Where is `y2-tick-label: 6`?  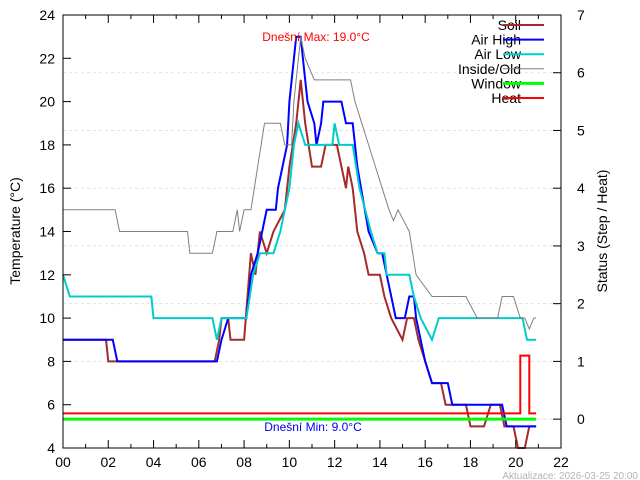
y2-tick-label: 6 is located at coordinates (581, 73).